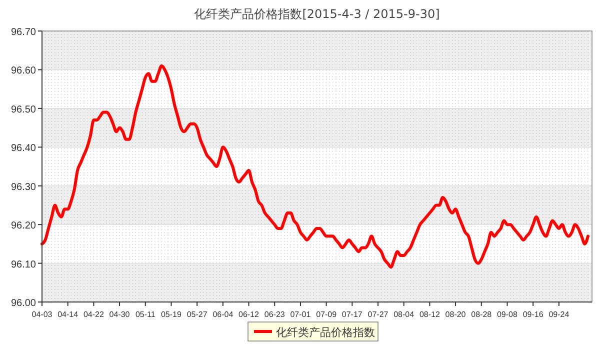 The height and width of the screenshot is (350, 600). What do you see at coordinates (23, 226) in the screenshot?
I see `y-tick-label: 96.20` at bounding box center [23, 226].